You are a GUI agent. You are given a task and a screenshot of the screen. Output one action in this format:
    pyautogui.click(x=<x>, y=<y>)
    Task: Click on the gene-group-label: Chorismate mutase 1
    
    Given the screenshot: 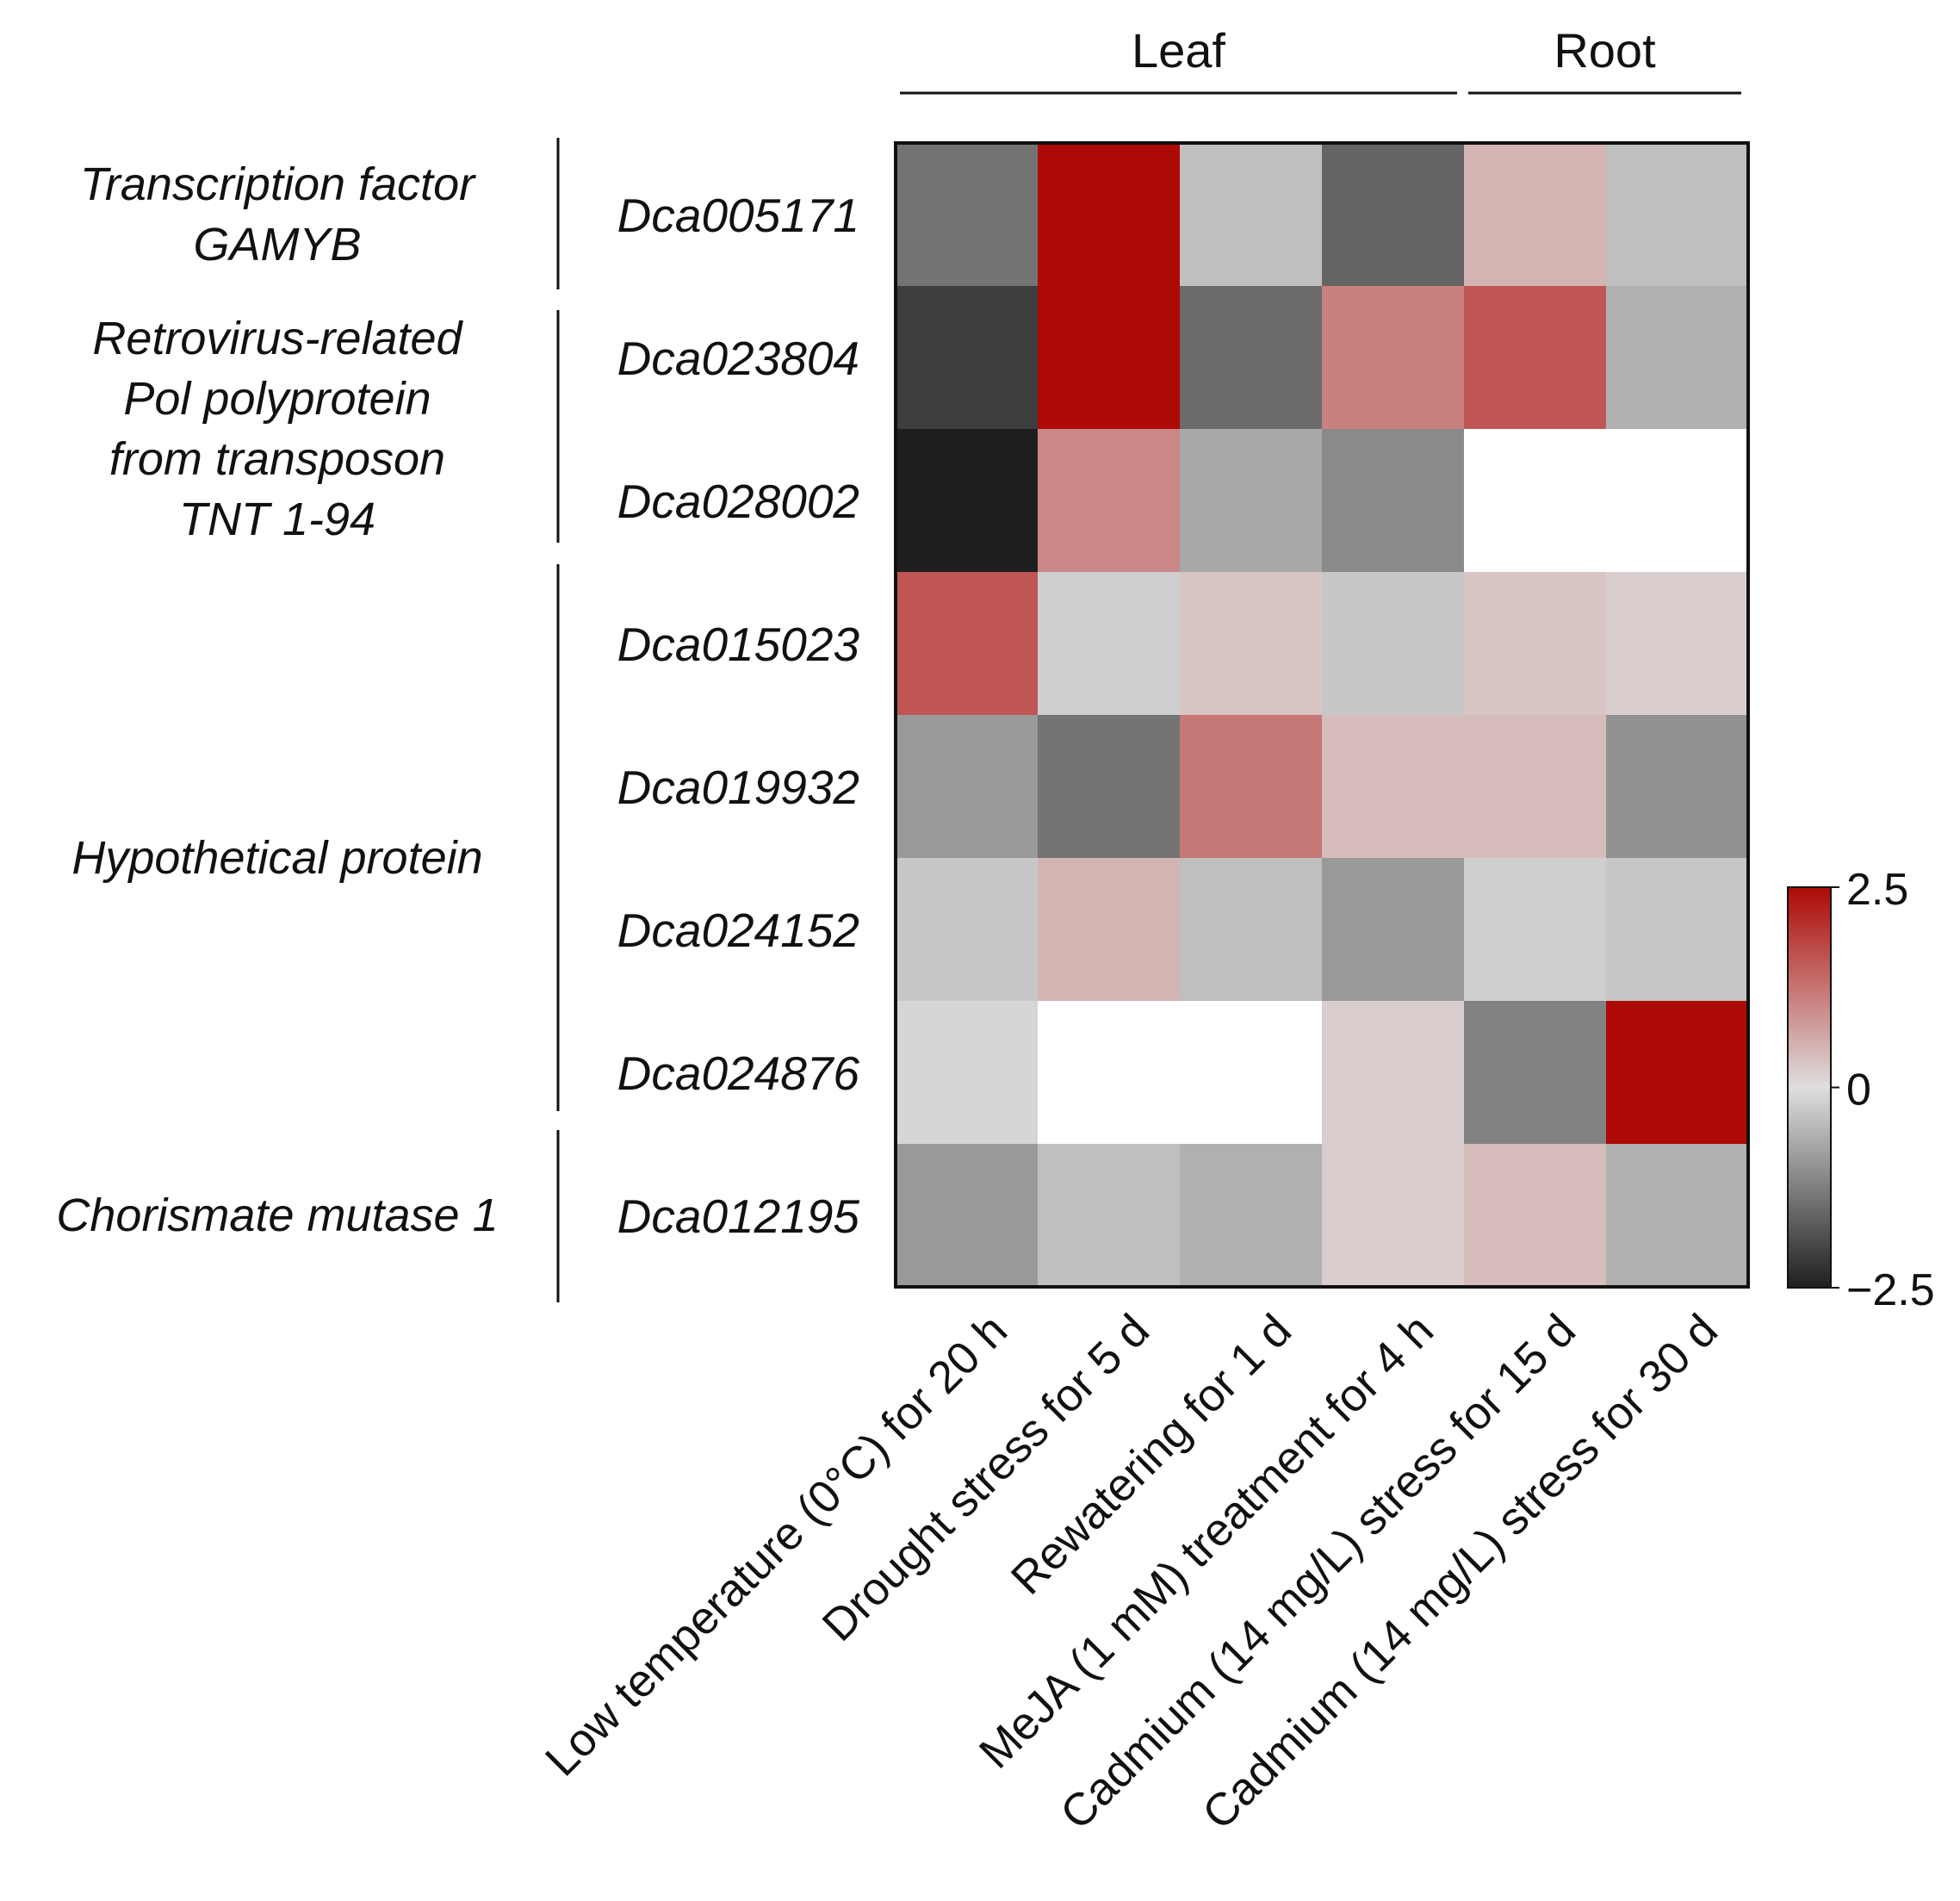 What is the action you would take?
    pyautogui.click(x=277, y=1215)
    